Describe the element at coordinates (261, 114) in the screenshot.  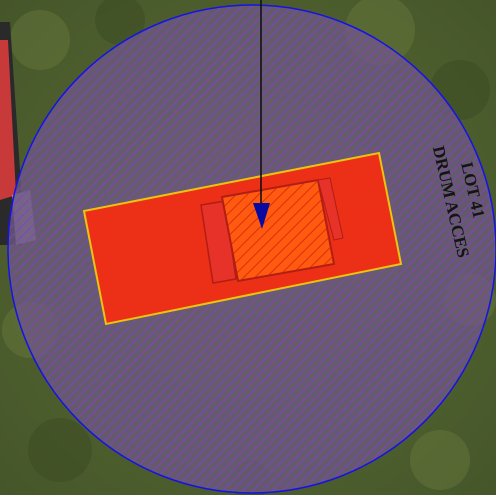
I see `pointer-arrow` at that location.